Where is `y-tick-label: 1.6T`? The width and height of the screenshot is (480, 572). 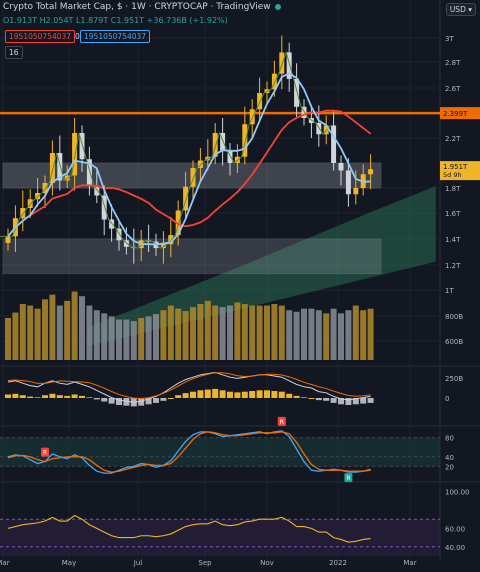
y-tick-label: 1.6T is located at coordinates (453, 214).